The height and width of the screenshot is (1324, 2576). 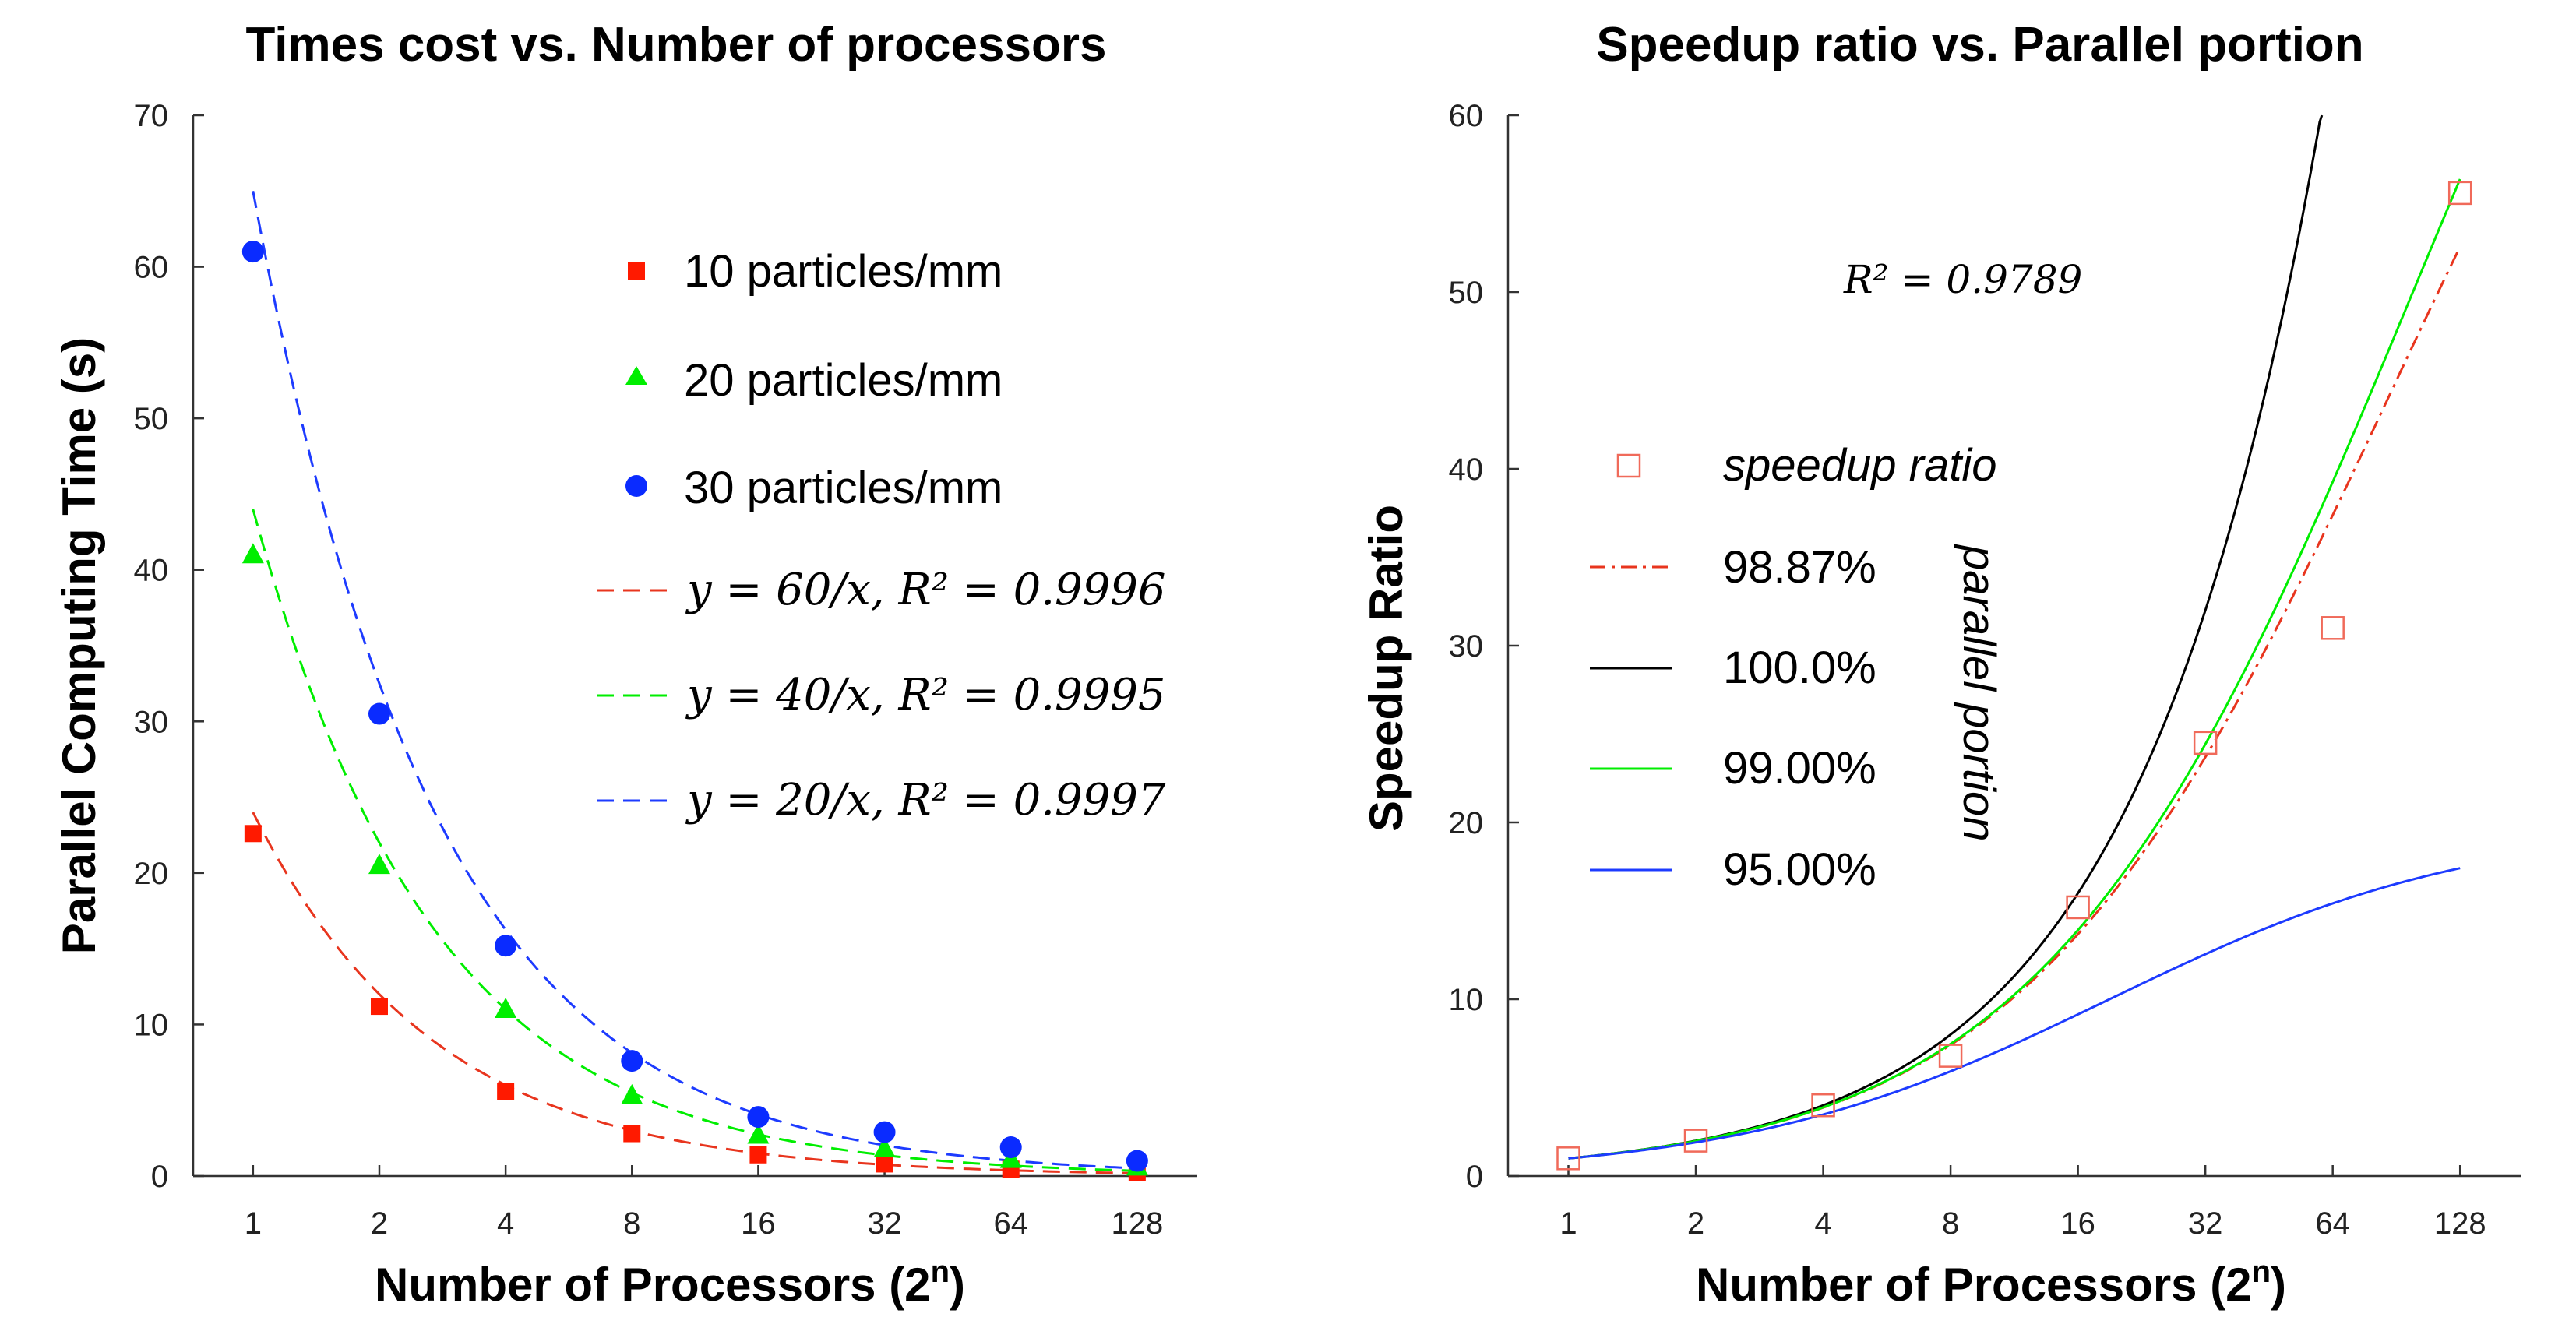 What do you see at coordinates (1466, 293) in the screenshot?
I see `right-y-tick-label: 50` at bounding box center [1466, 293].